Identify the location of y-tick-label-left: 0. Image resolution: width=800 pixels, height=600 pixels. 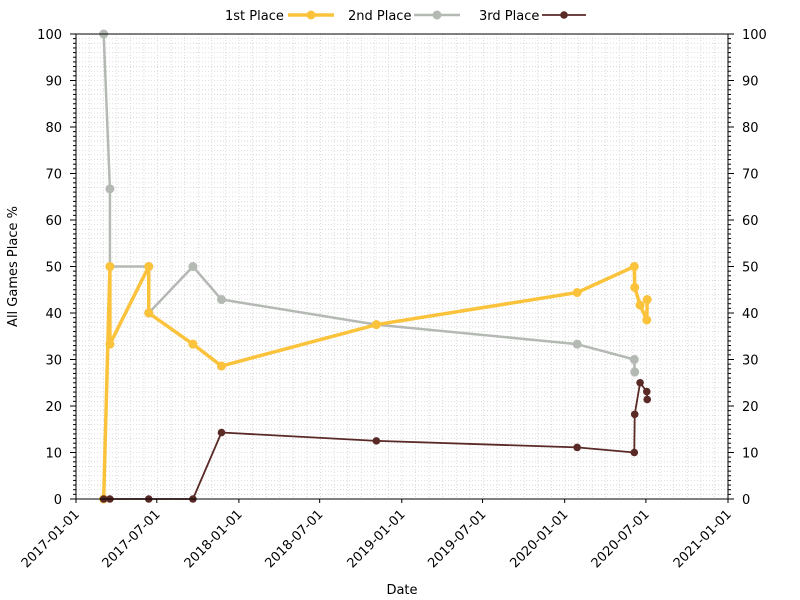
(58, 500).